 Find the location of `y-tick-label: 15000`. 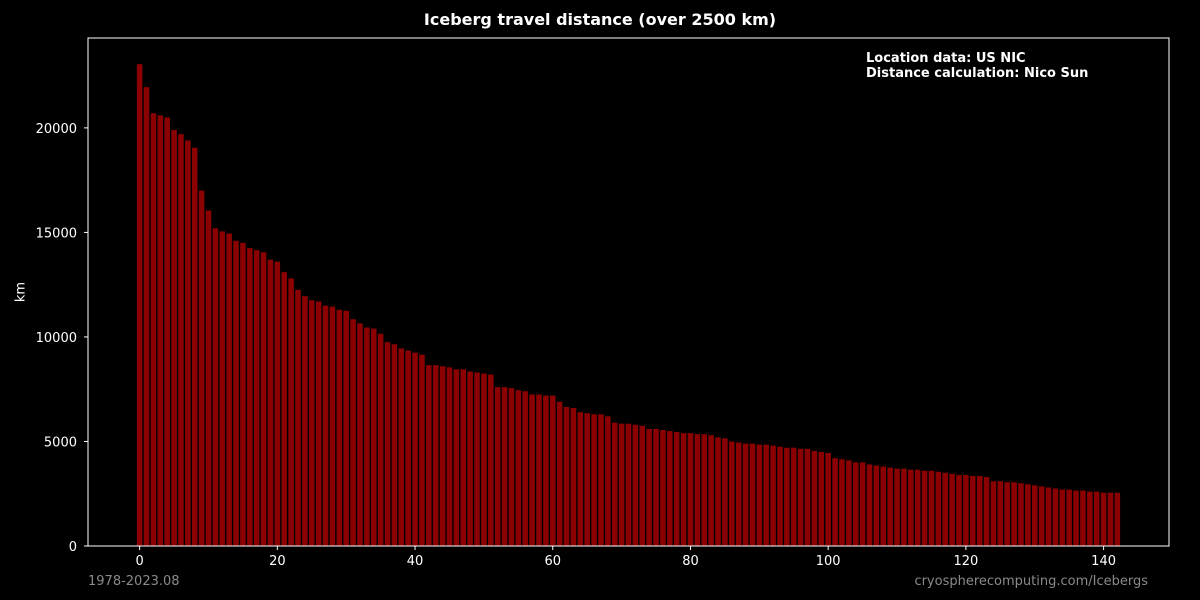

y-tick-label: 15000 is located at coordinates (56, 233).